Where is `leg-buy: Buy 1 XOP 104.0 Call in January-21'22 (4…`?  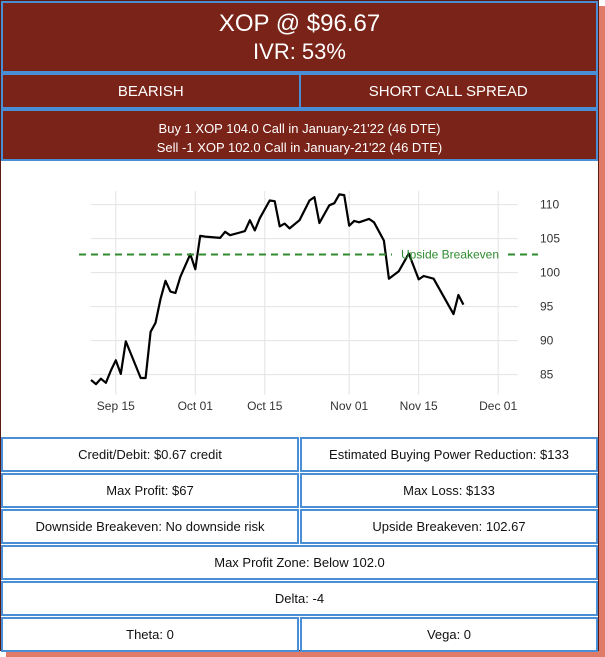
leg-buy: Buy 1 XOP 104.0 Call in January-21'22 (4… is located at coordinates (299, 128).